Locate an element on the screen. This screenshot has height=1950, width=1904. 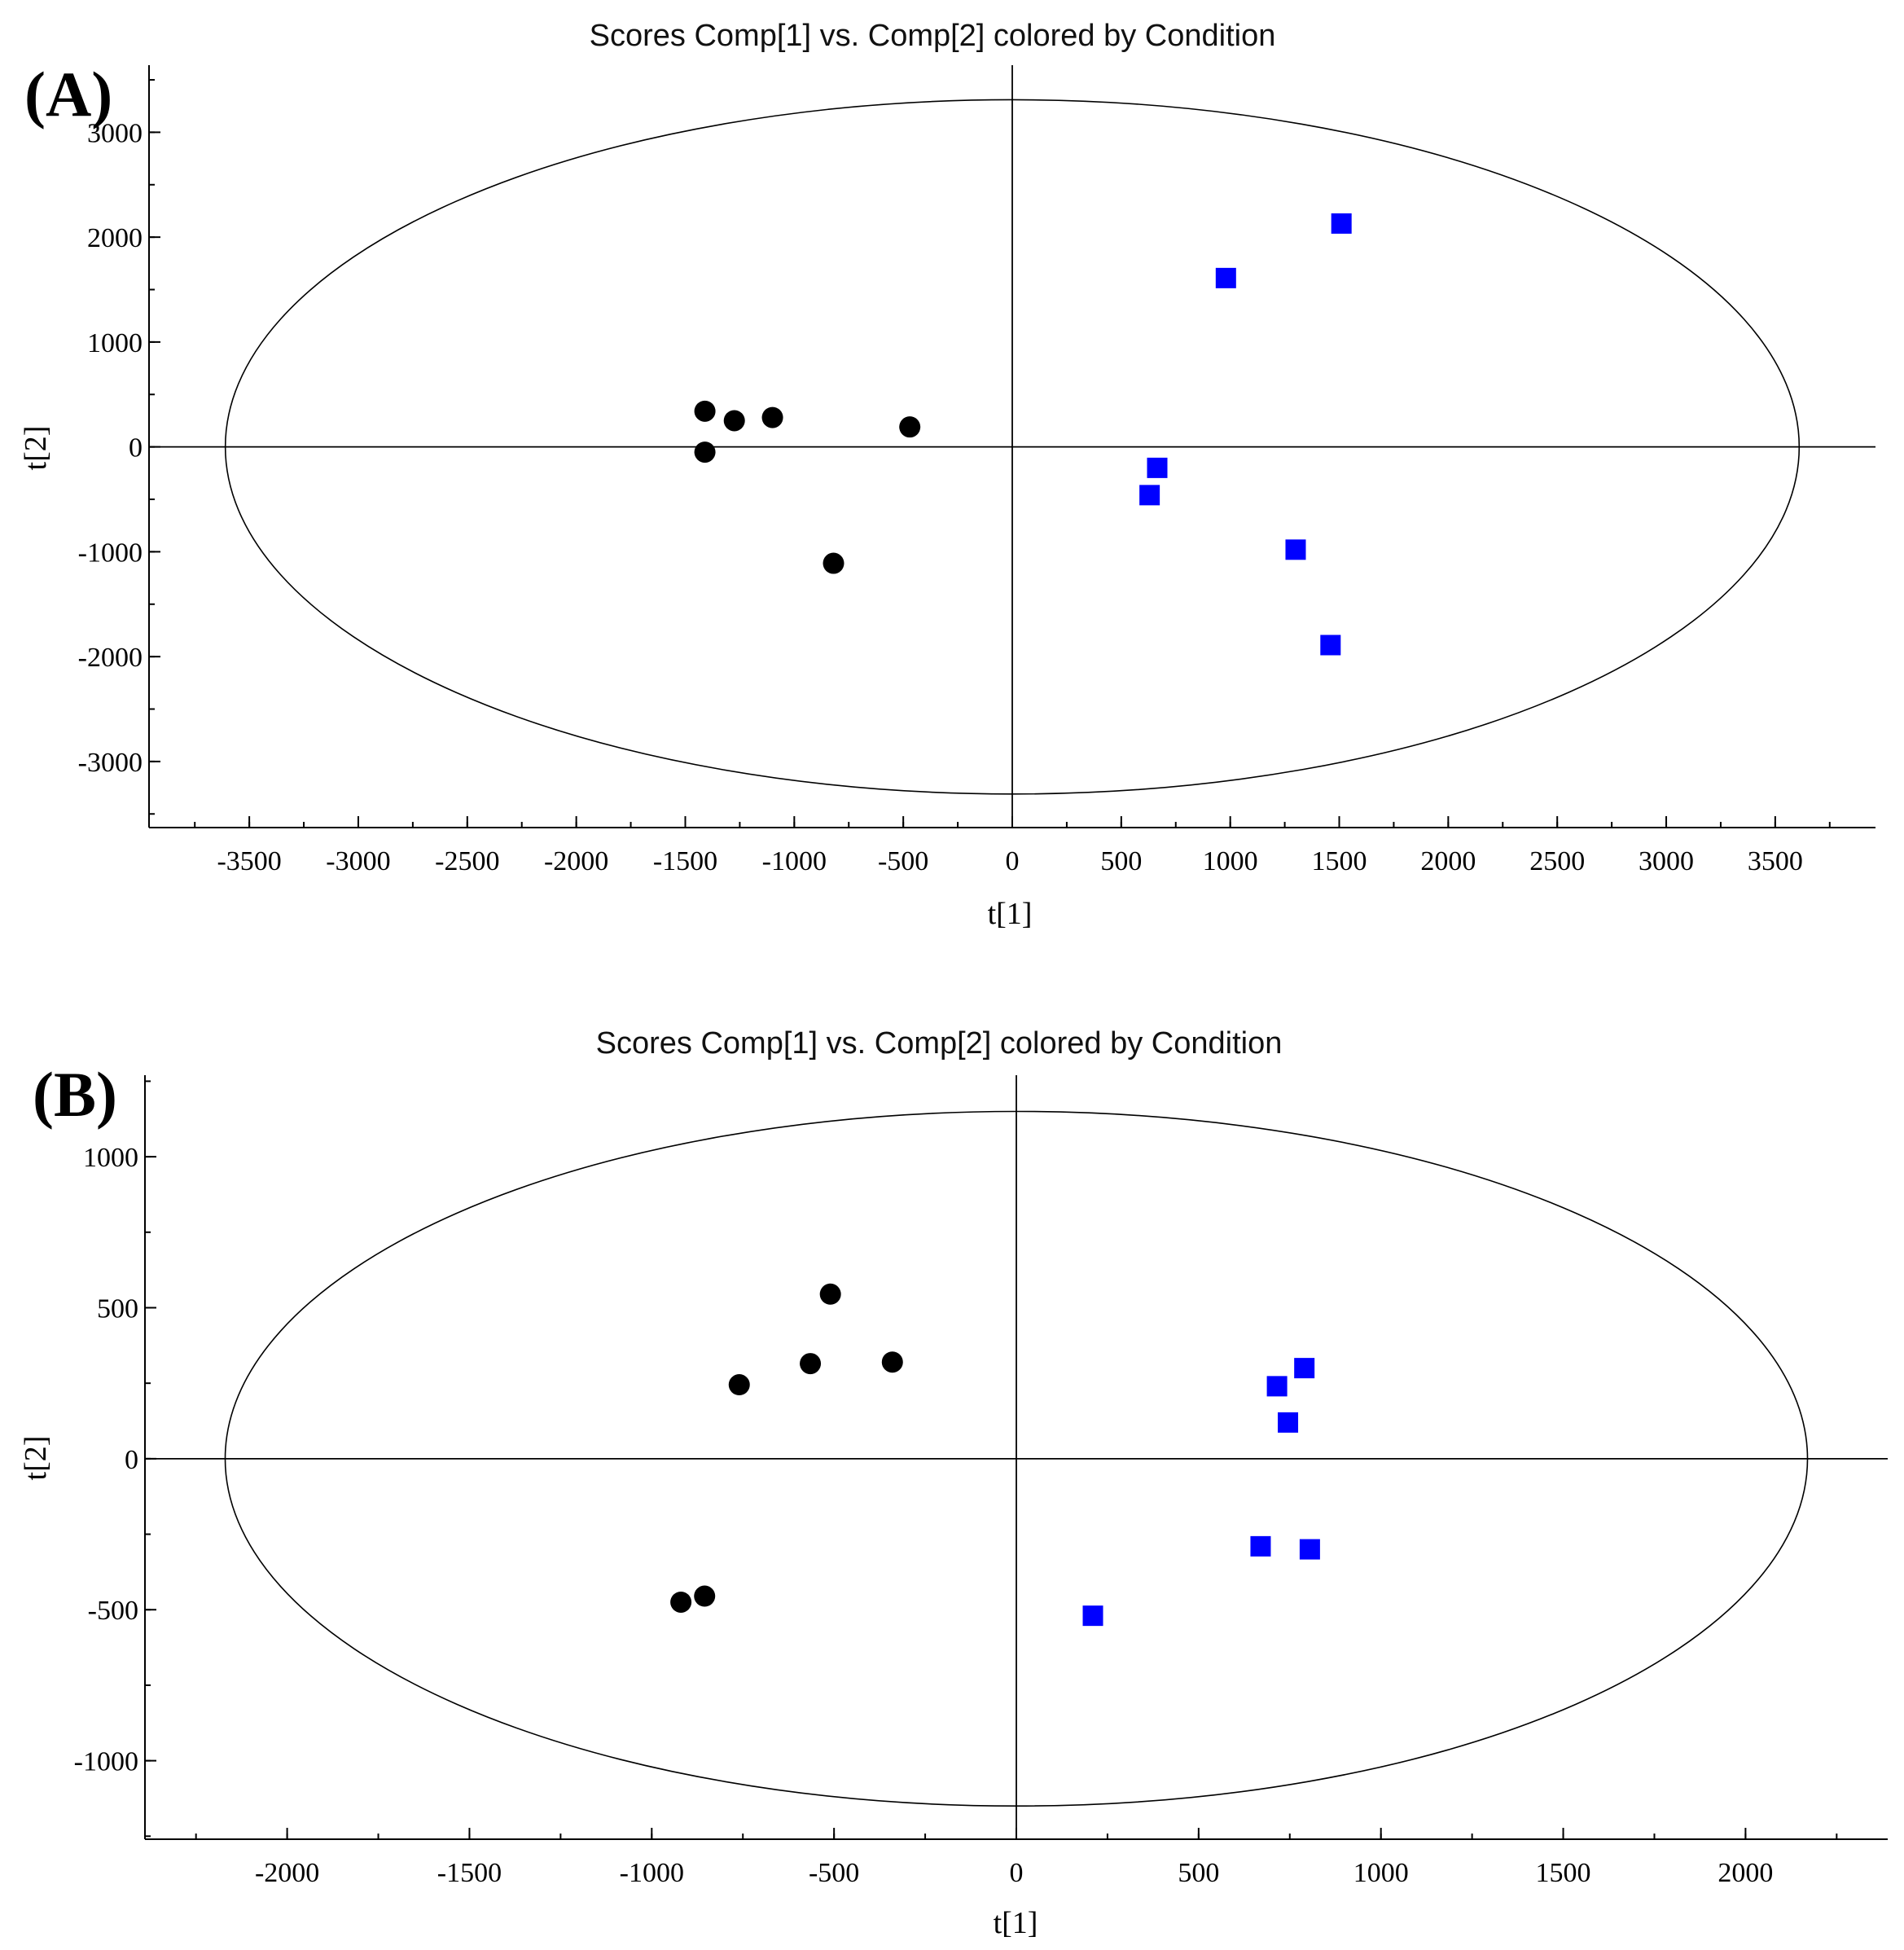
chart-a-points is located at coordinates (1023, 434).